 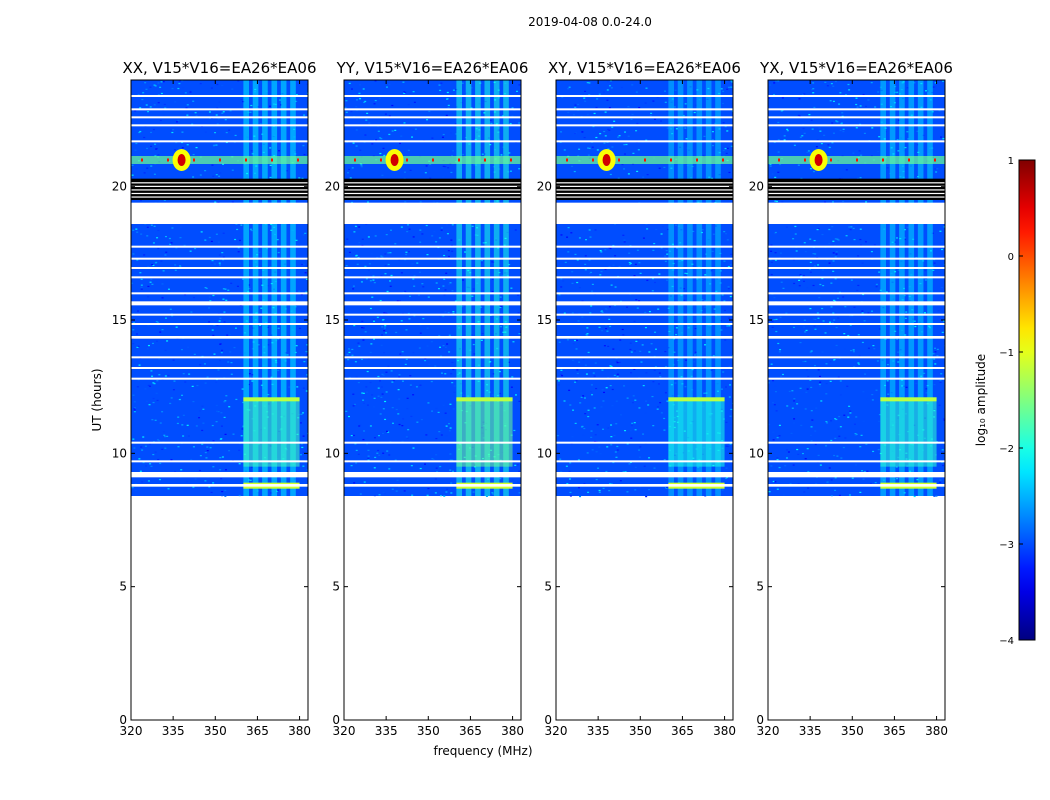 I want to click on rfi-stripe, so click(x=930, y=288).